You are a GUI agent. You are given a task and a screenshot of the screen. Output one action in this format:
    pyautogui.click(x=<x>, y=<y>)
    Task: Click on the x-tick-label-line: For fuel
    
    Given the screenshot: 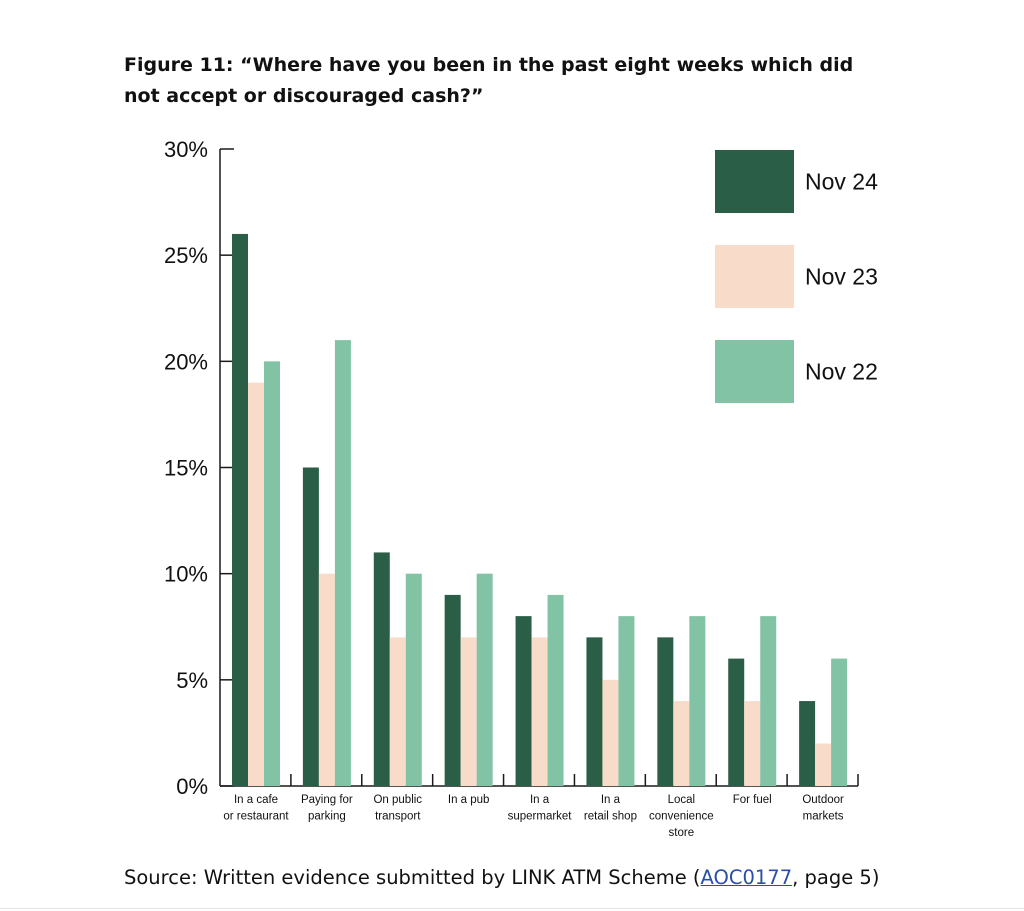 What is the action you would take?
    pyautogui.click(x=752, y=800)
    